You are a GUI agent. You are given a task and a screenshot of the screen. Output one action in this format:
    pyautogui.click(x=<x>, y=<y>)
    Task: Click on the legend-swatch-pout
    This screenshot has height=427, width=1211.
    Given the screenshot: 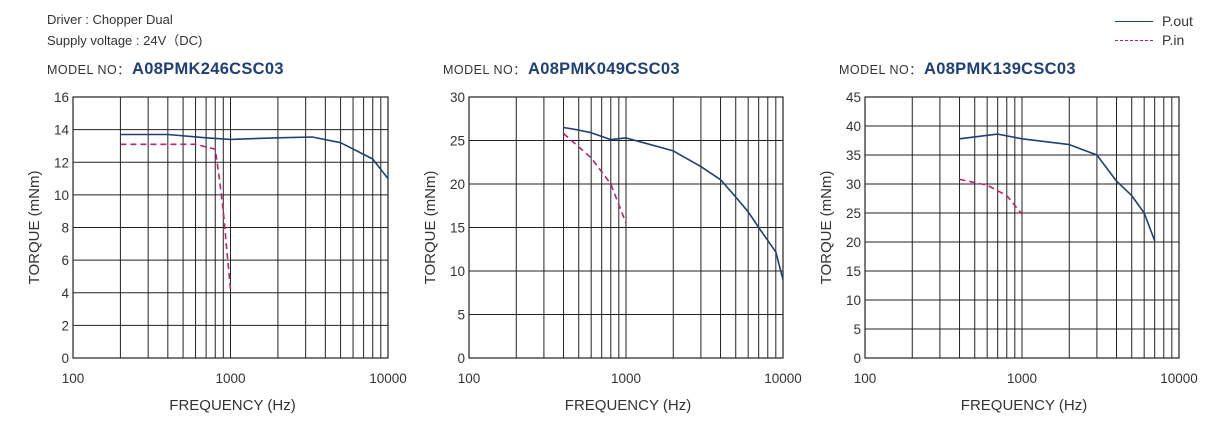 What is the action you would take?
    pyautogui.click(x=1134, y=21)
    